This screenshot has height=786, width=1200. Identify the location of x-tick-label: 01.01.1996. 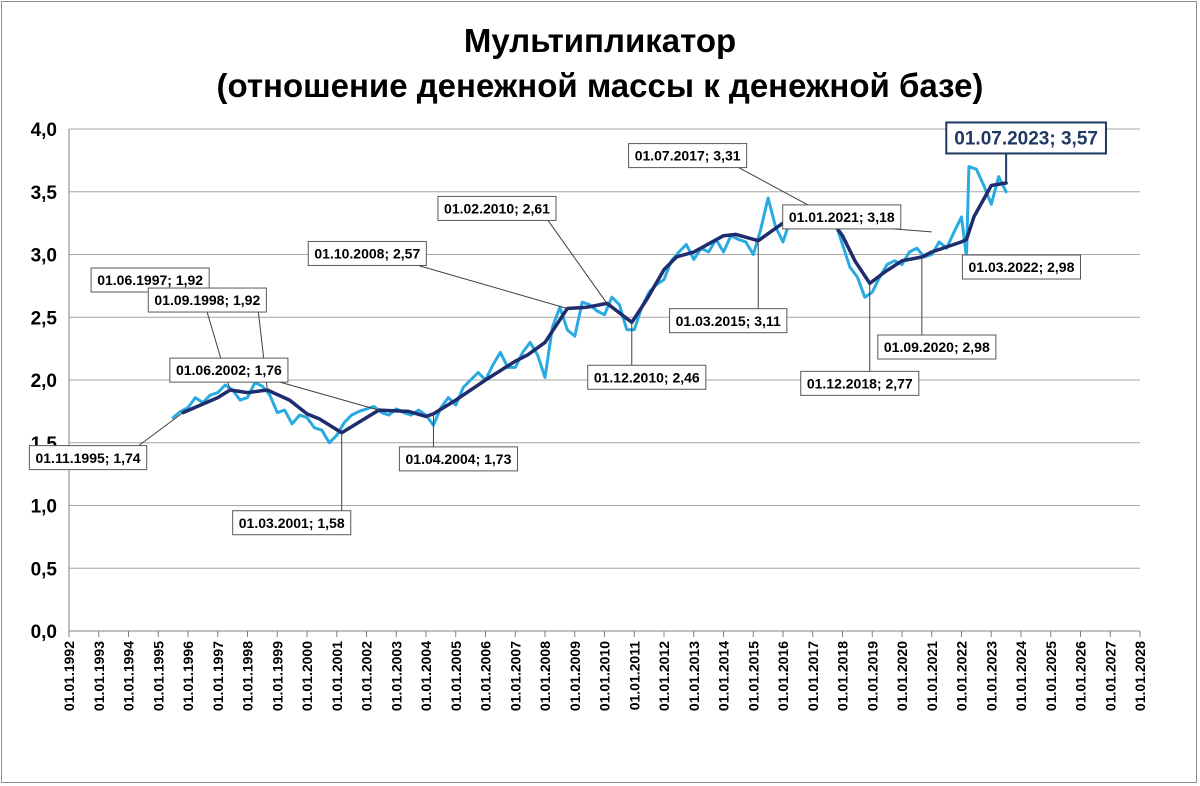
(188, 676).